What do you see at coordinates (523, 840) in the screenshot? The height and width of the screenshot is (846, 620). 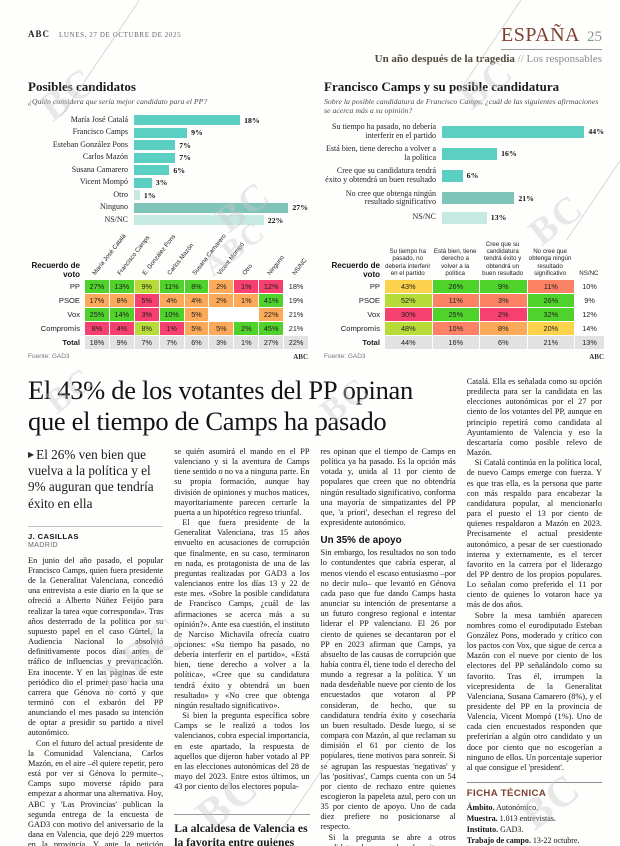 I see `ficha-item: Trabajo de campo. 13-22 octubre.` at bounding box center [523, 840].